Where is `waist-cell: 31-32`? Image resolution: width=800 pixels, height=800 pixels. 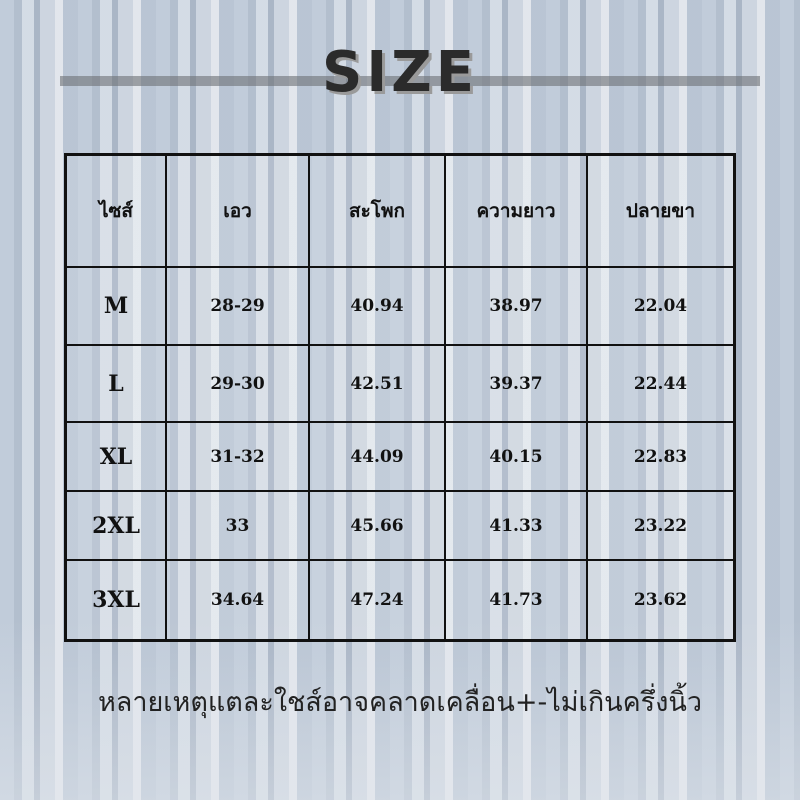
waist-cell: 31-32 is located at coordinates (237, 456).